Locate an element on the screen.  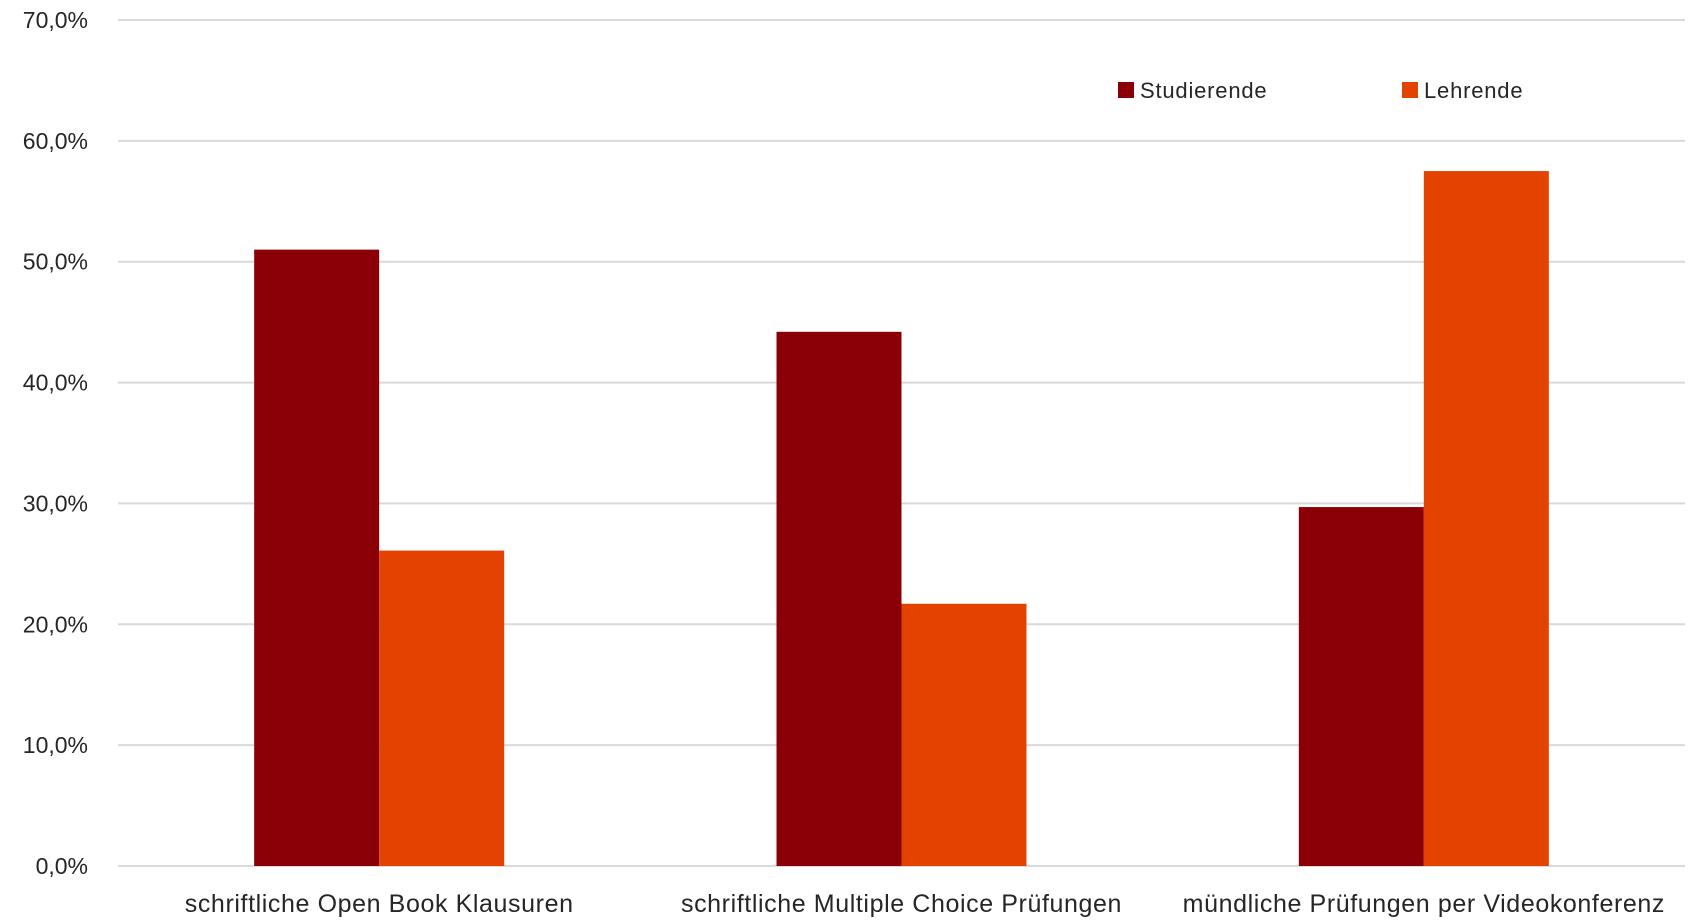
legend-swatch-studierende is located at coordinates (1126, 90).